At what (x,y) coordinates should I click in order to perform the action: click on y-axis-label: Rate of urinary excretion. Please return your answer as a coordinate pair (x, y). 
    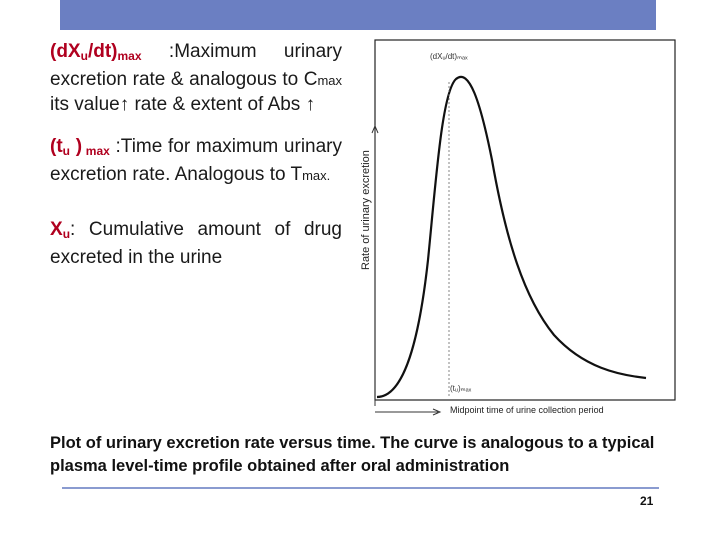
    Looking at the image, I should click on (366, 210).